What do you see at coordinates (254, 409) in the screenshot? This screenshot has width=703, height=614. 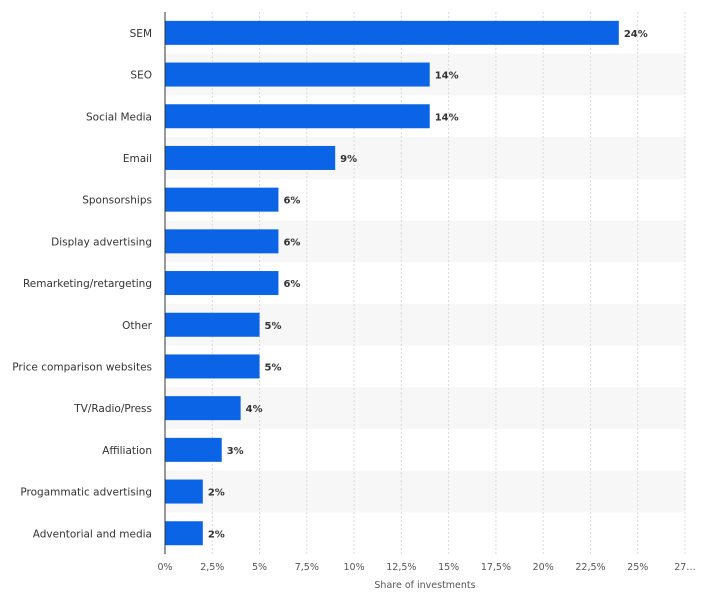 I see `data-label: 4%` at bounding box center [254, 409].